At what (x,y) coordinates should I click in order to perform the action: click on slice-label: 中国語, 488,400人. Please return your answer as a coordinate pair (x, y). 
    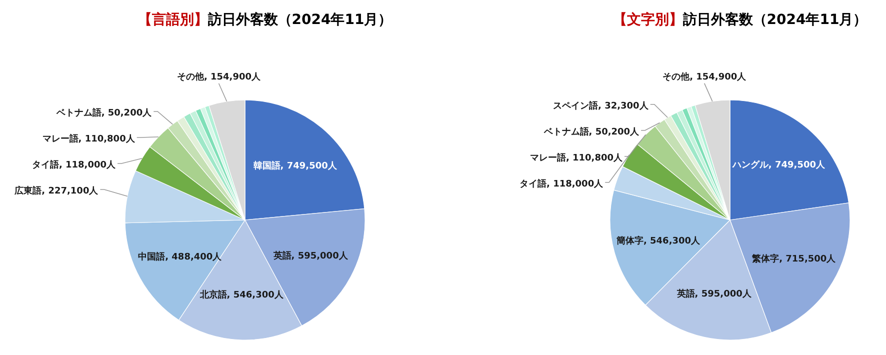
    Looking at the image, I should click on (180, 257).